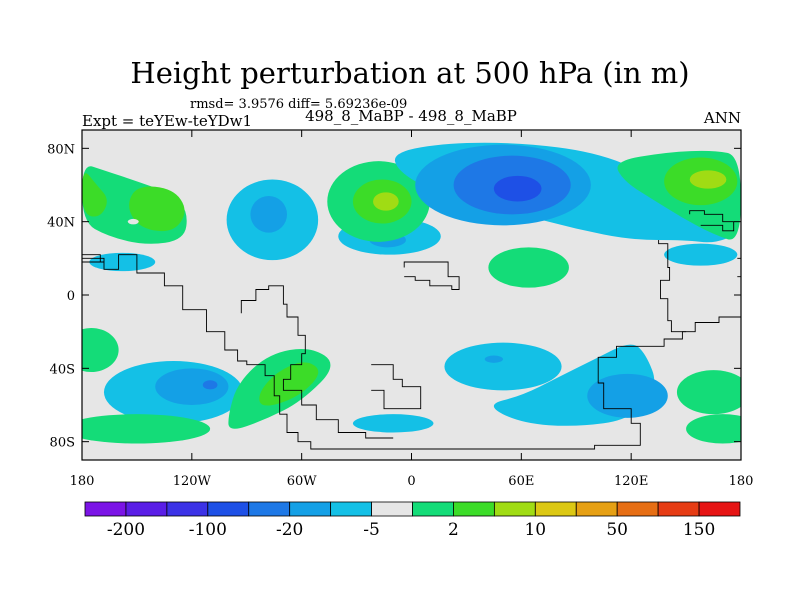 The image size is (800, 600). Describe the element at coordinates (133, 221) in the screenshot. I see `contour-region-background` at that location.